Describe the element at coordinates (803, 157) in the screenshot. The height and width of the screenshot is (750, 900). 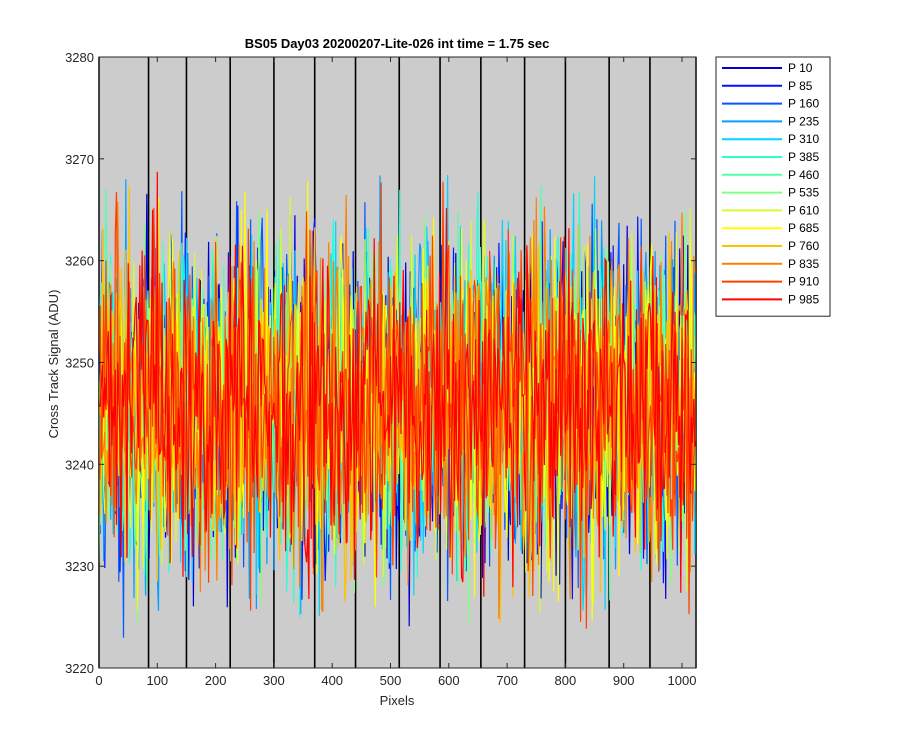
I see `legend-entry-label: P 385` at that location.